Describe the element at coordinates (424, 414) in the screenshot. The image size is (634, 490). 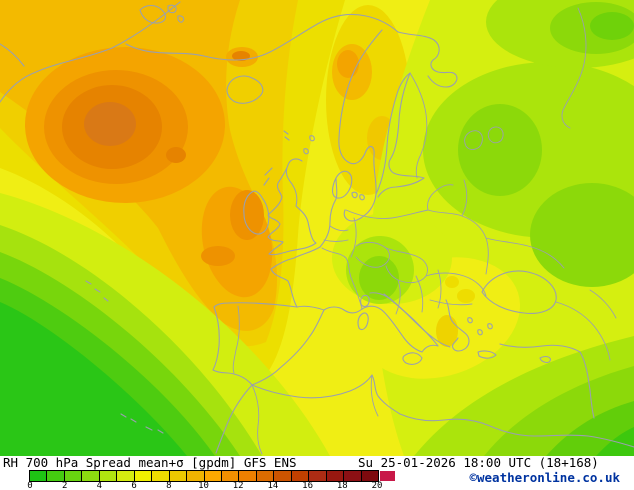
I see `coastline-north-africa` at that location.